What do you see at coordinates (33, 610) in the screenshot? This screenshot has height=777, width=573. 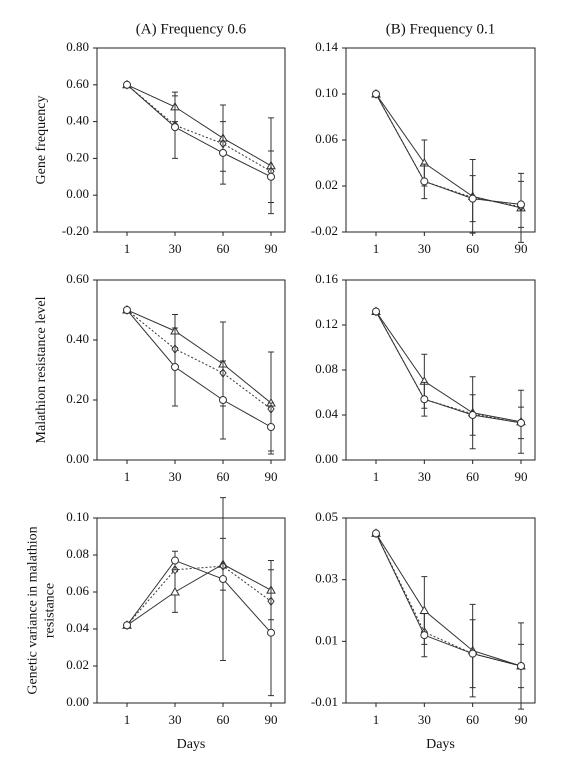 I see `y-axis-label: Genetic variance in malathion` at bounding box center [33, 610].